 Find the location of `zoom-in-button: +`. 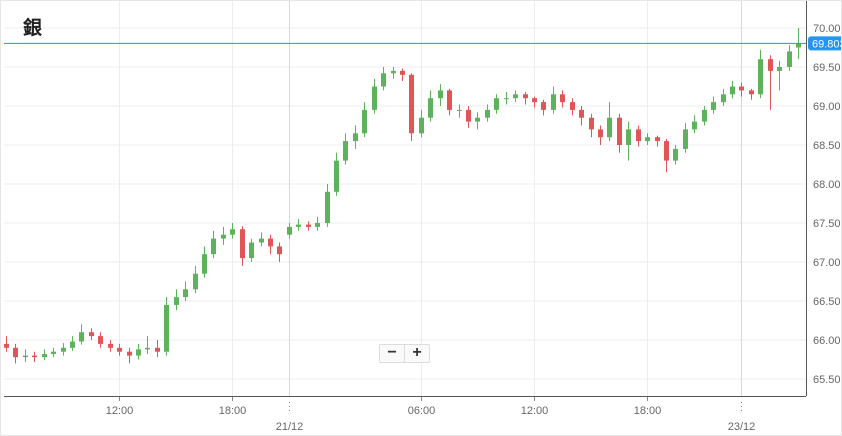

zoom-in-button: + is located at coordinates (416, 353).